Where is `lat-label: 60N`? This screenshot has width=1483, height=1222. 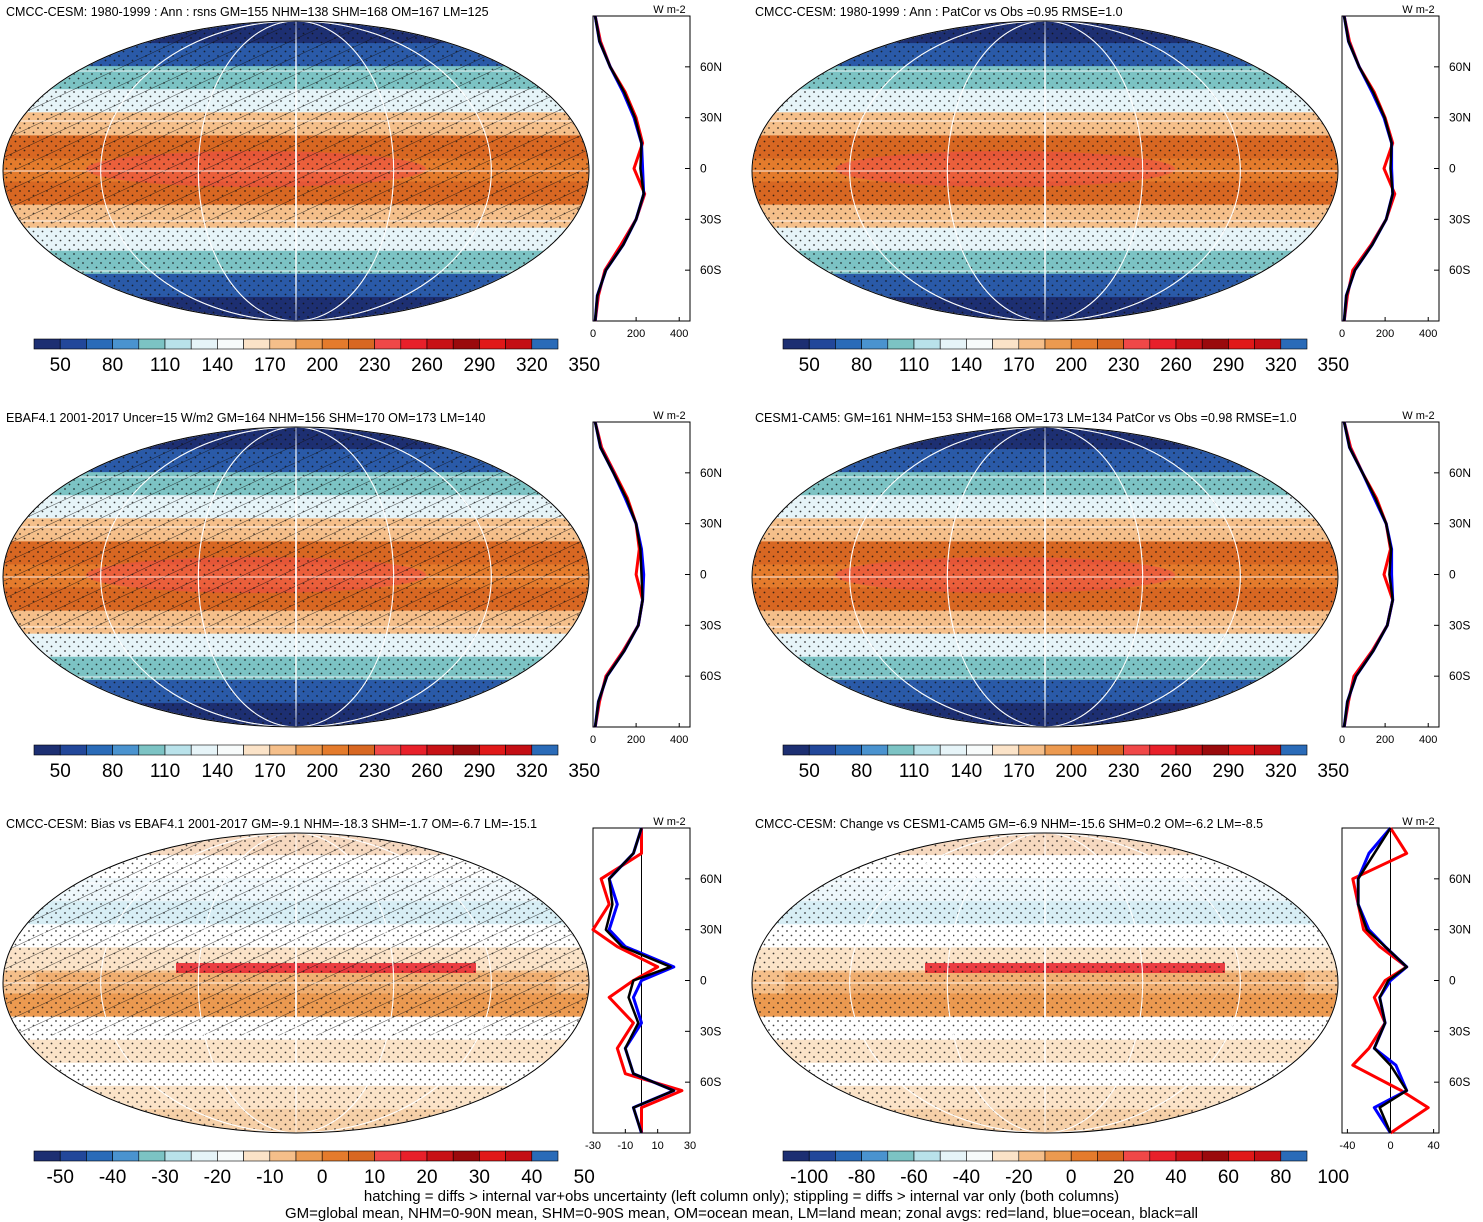
lat-label: 60N is located at coordinates (711, 473).